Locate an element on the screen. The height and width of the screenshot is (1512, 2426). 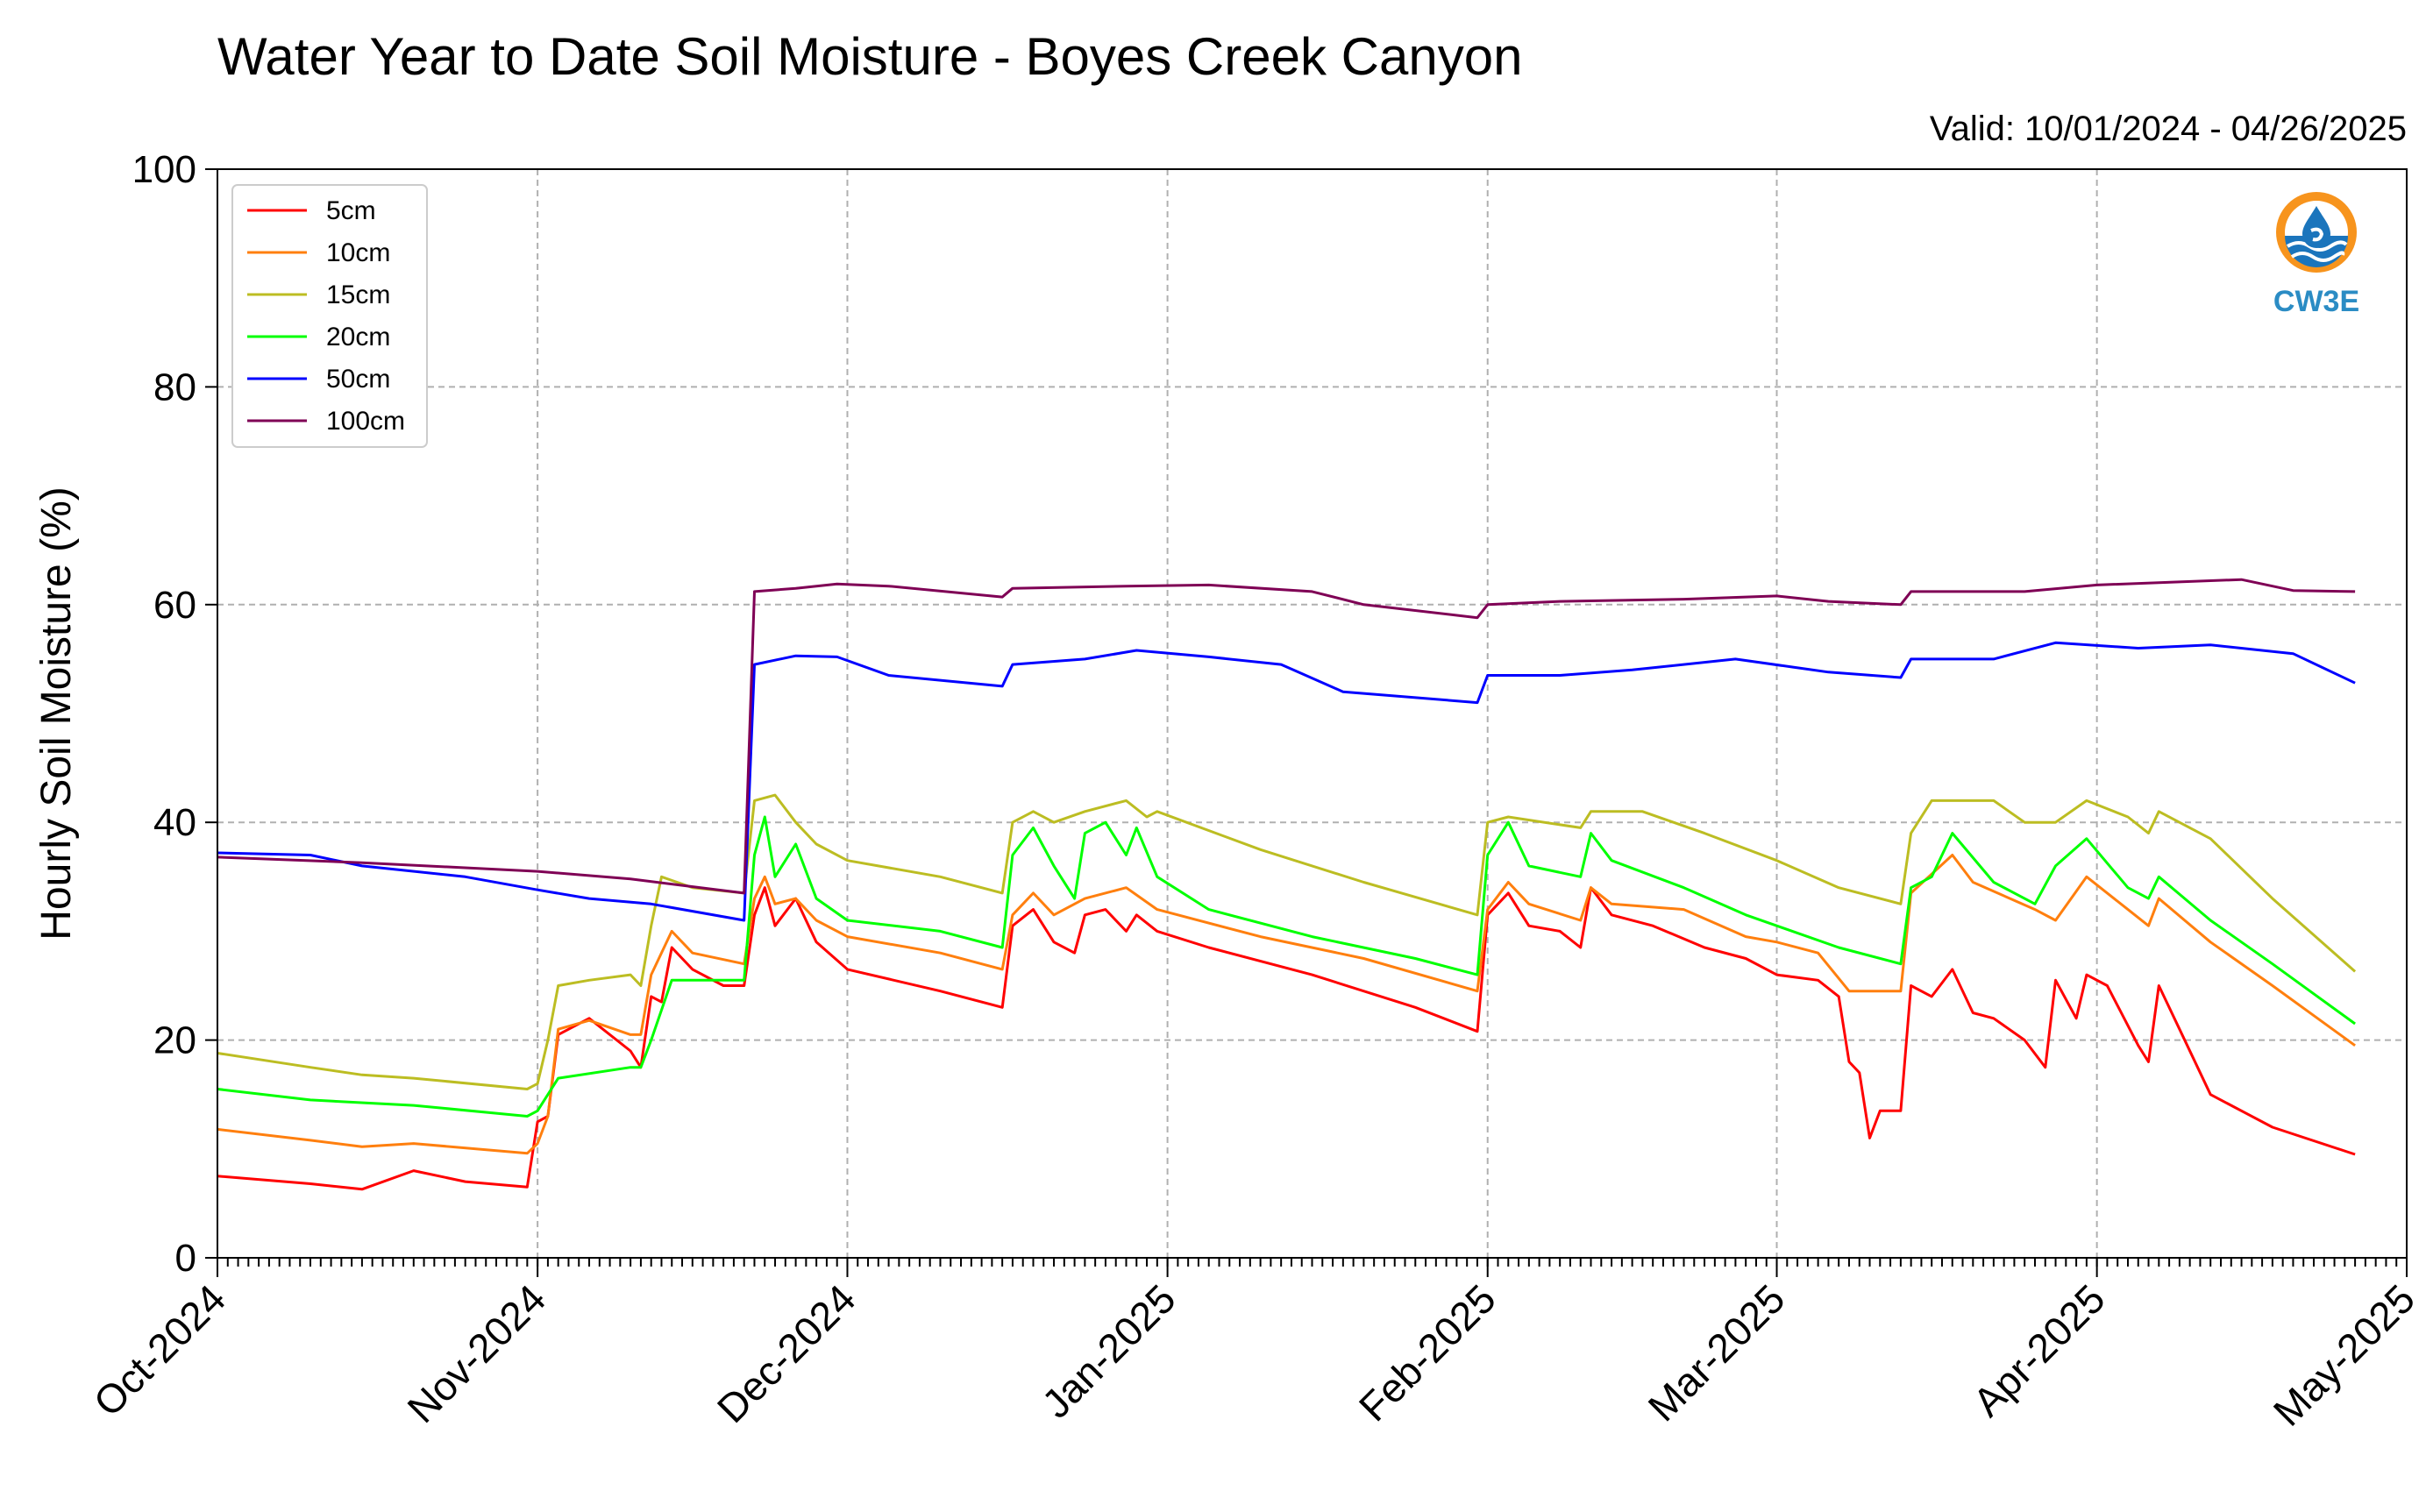
legend-box is located at coordinates (329, 316).